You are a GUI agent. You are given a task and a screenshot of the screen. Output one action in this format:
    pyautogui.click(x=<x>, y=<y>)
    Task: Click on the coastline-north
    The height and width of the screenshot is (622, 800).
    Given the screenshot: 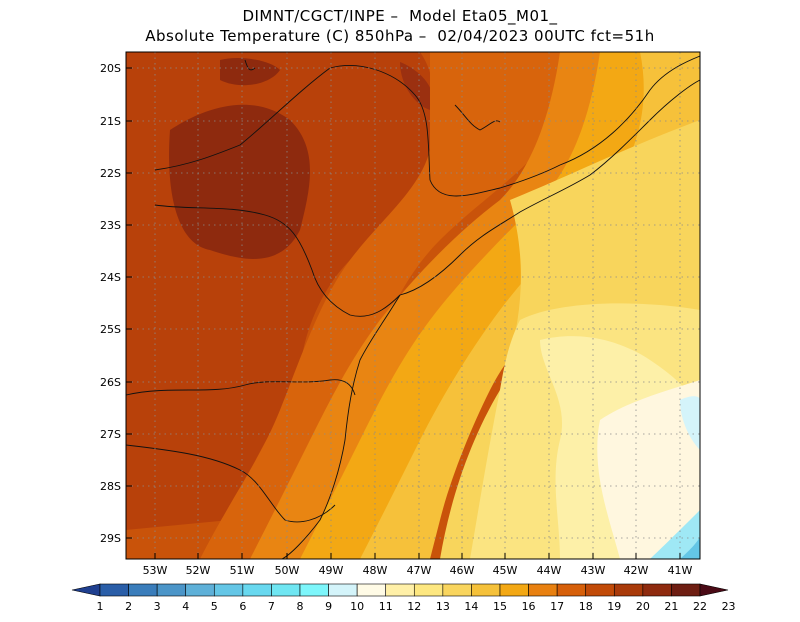 What is the action you would take?
    pyautogui.click(x=549, y=187)
    